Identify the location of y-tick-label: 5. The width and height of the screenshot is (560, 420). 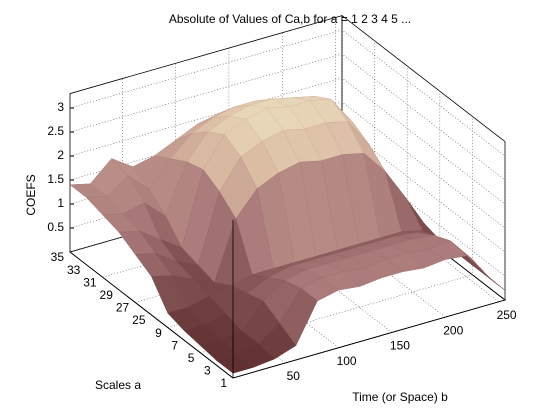
(191, 358).